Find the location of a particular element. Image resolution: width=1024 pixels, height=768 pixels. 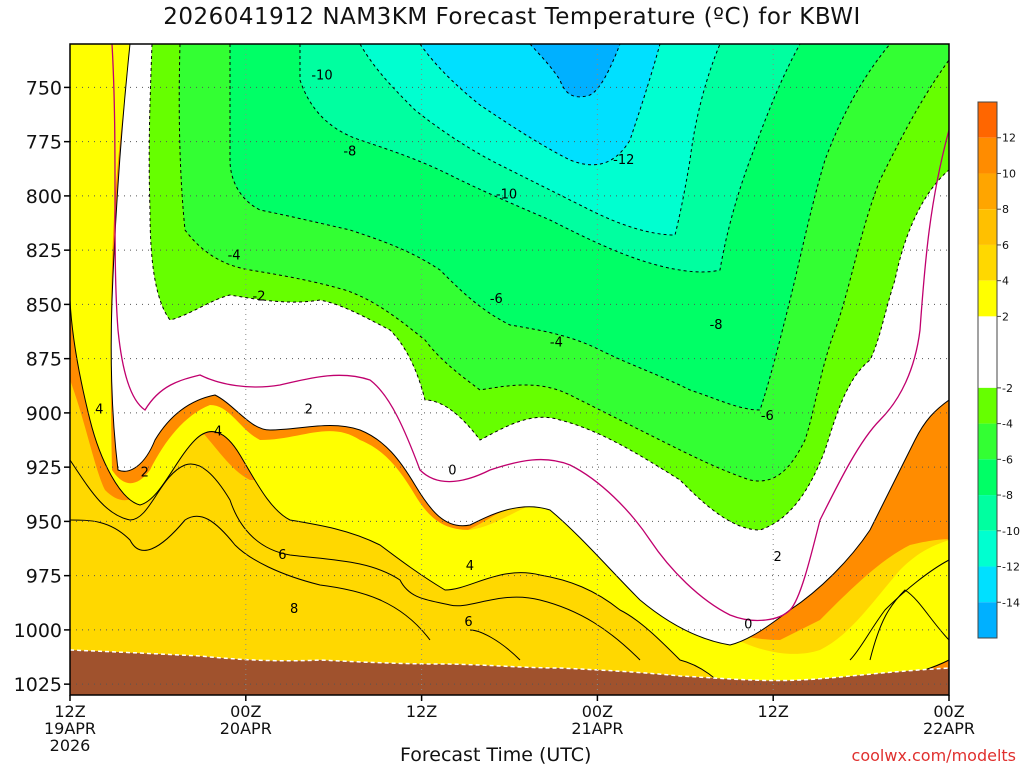

colorbar-label: -8 is located at coordinates (1007, 495).